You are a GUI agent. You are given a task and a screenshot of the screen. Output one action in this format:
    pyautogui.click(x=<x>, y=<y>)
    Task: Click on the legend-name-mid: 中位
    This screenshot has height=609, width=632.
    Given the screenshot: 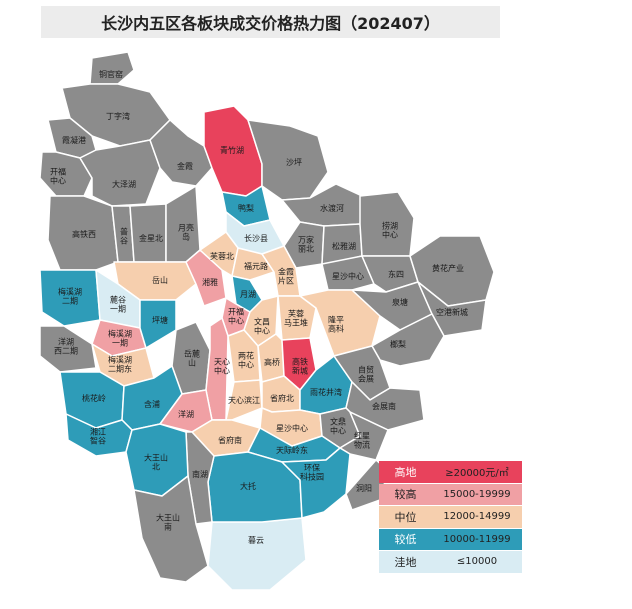 What is the action you would take?
    pyautogui.click(x=405, y=517)
    